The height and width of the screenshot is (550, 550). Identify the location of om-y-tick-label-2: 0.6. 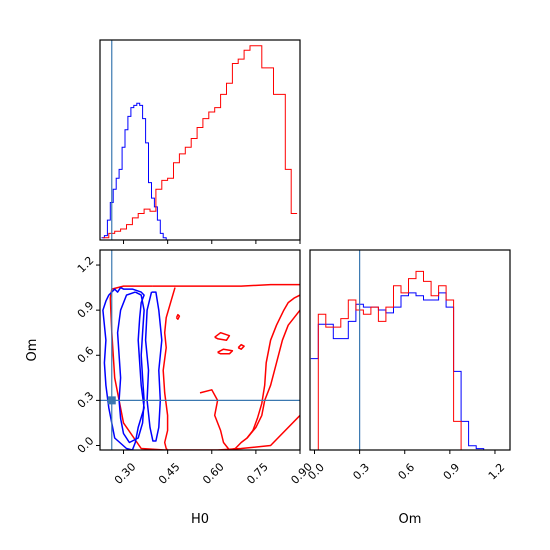
(86, 355).